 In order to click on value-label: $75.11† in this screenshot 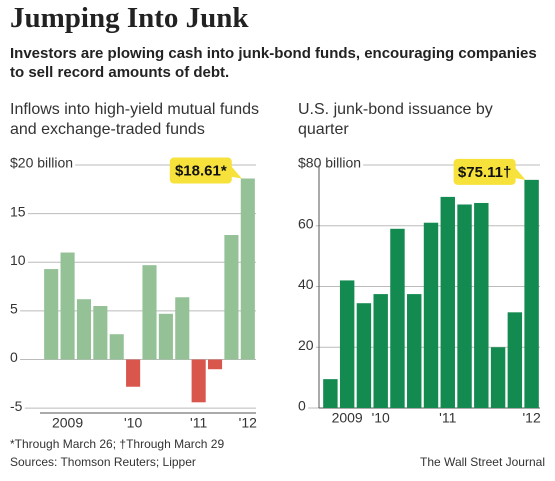, I will do `click(484, 172)`.